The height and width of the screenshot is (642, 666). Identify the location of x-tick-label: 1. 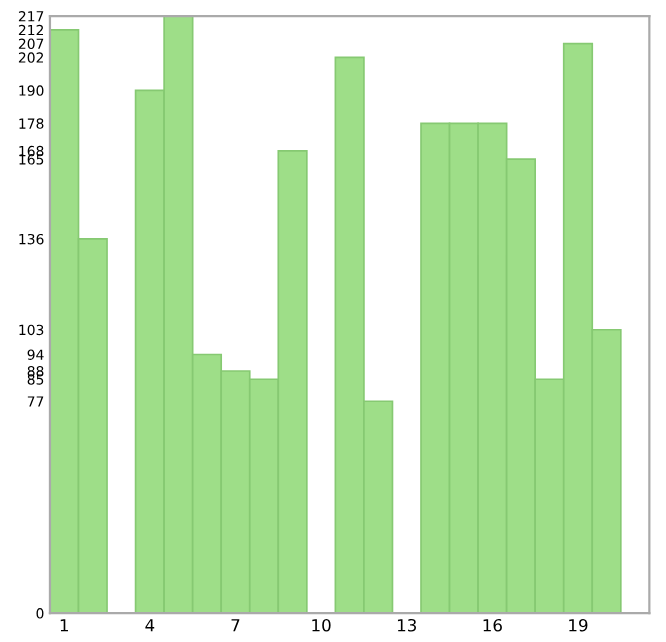
(64, 625).